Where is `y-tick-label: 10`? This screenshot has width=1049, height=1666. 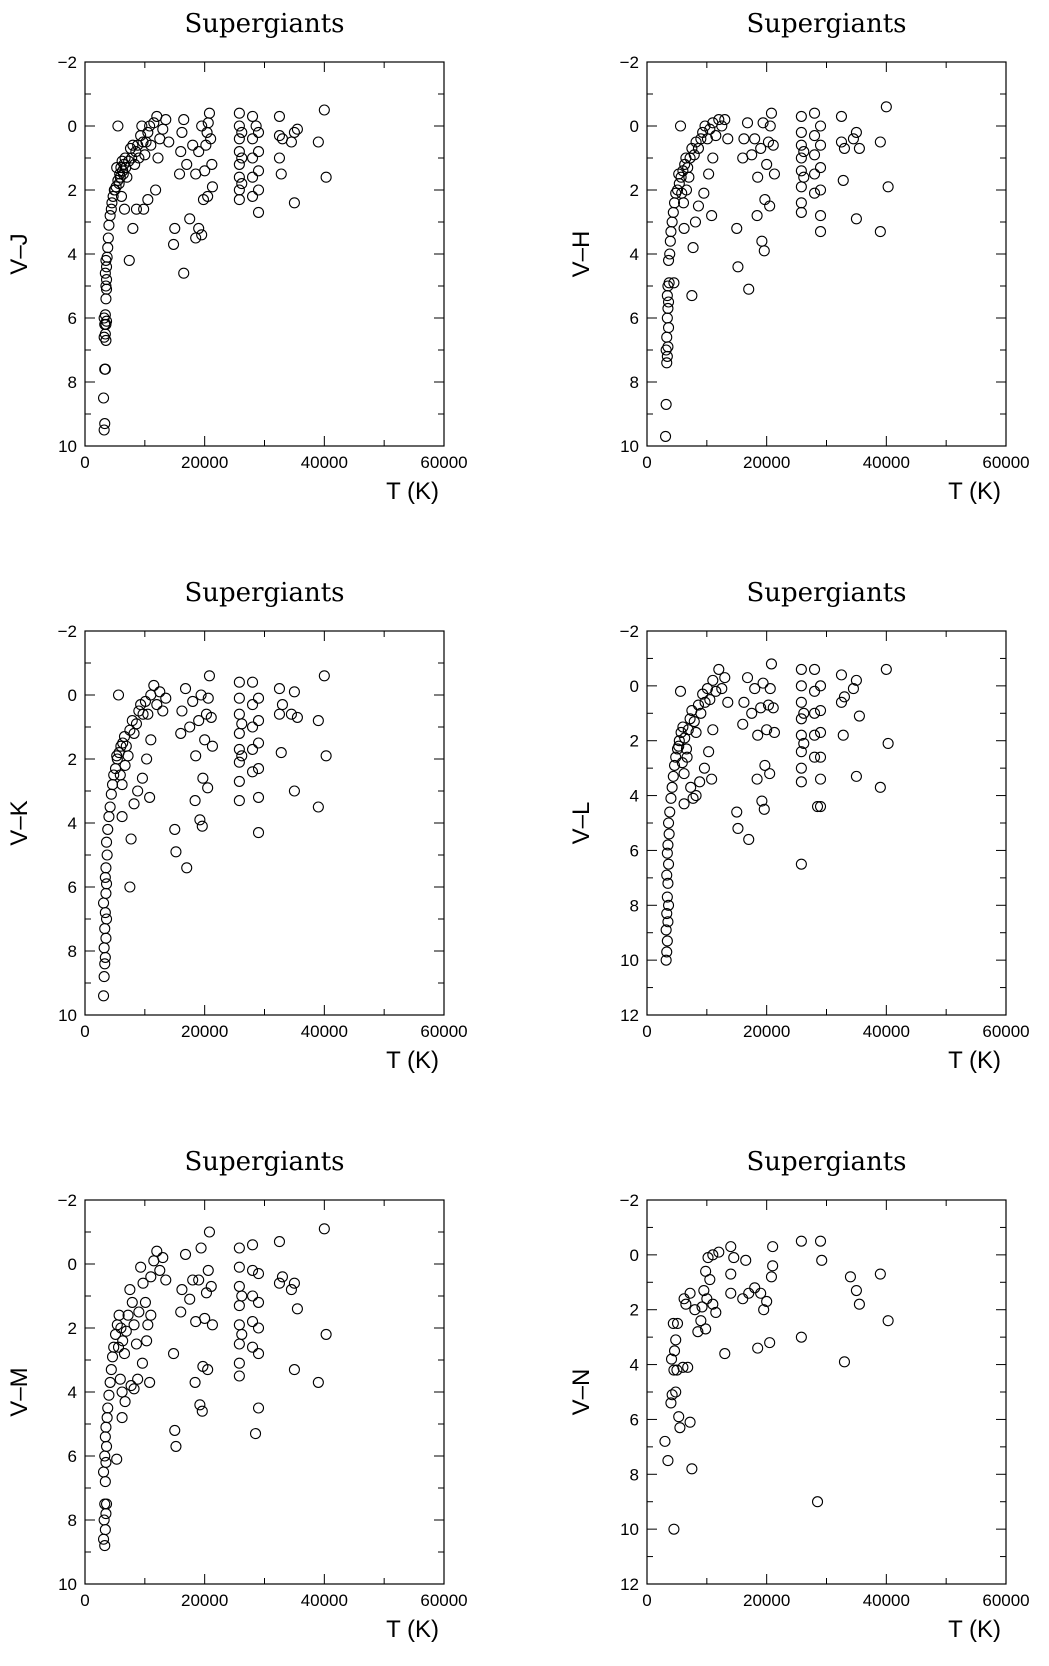 y-tick-label: 10 is located at coordinates (629, 960).